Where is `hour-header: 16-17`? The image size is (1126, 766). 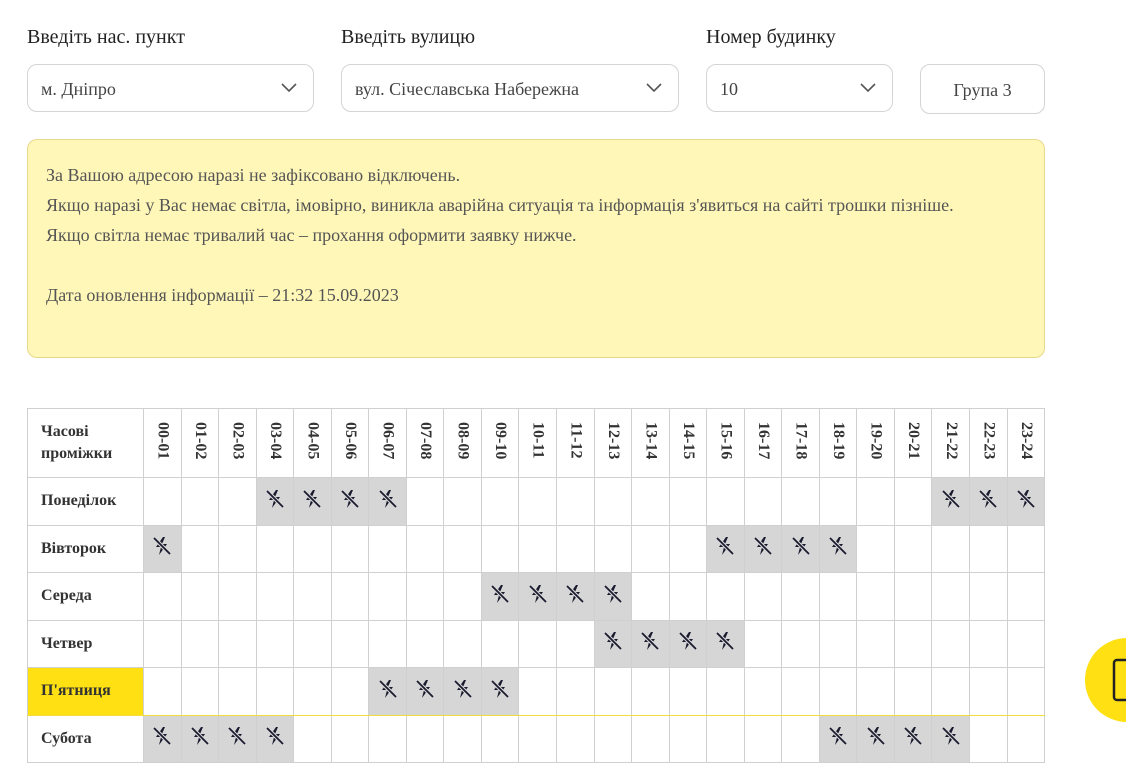 hour-header: 16-17 is located at coordinates (763, 443).